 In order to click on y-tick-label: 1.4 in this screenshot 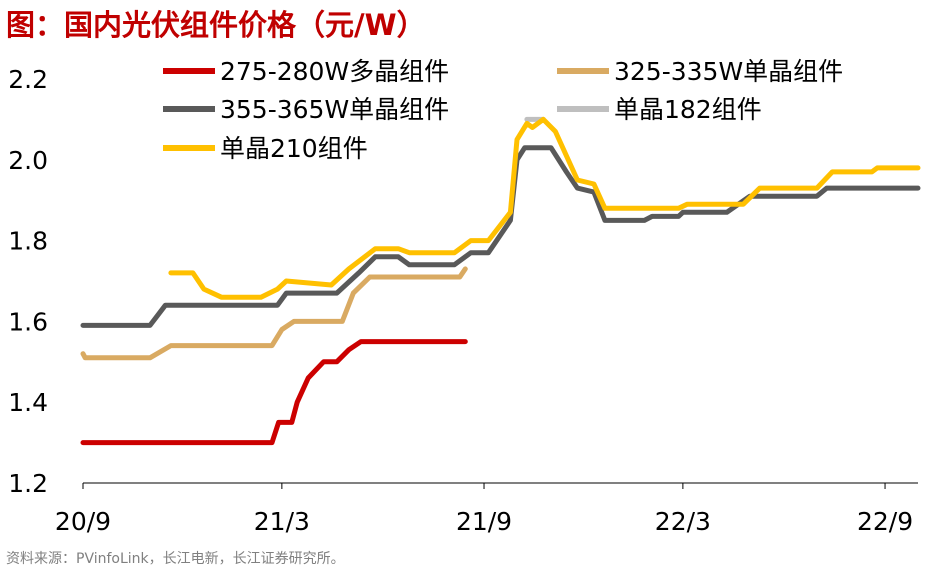, I will do `click(28, 402)`.